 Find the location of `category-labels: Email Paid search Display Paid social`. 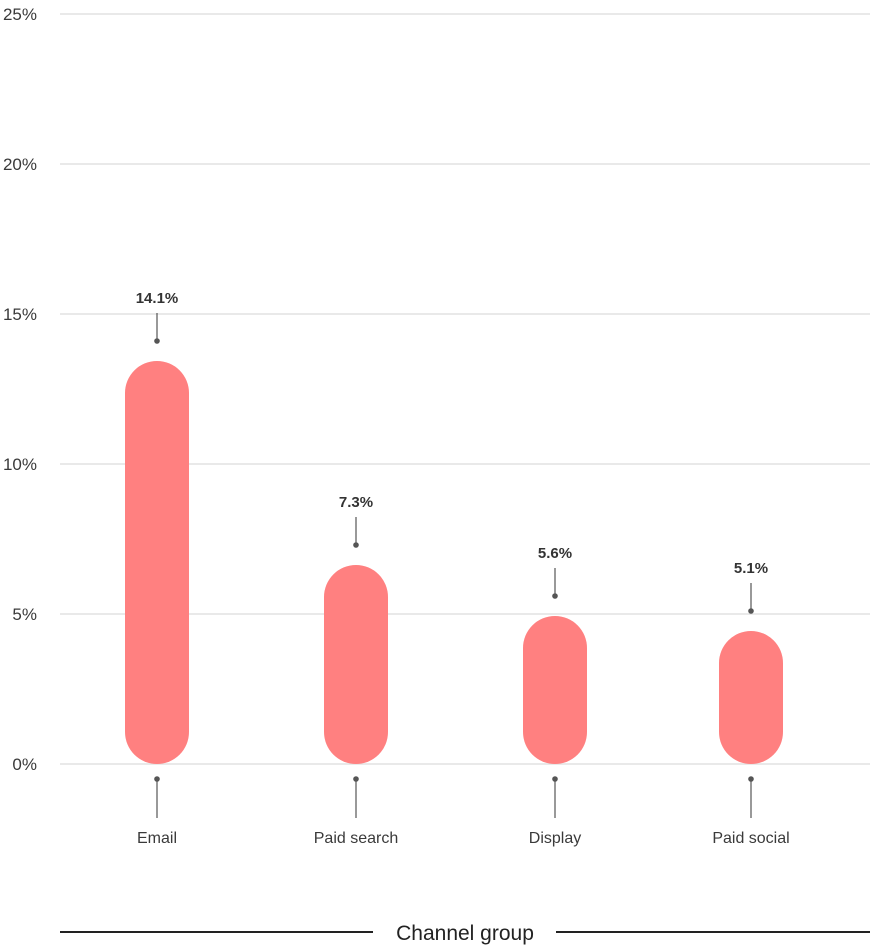

category-labels: Email Paid search Display Paid social is located at coordinates (463, 811).